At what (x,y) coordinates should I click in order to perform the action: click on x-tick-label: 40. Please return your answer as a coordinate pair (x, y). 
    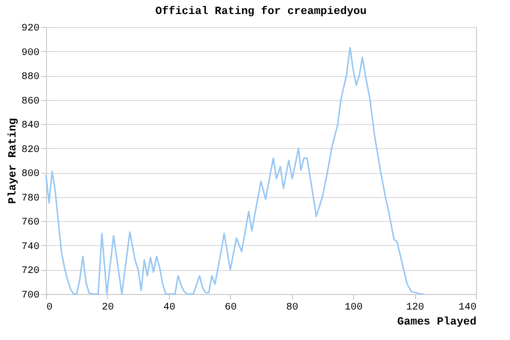
    Looking at the image, I should click on (169, 308).